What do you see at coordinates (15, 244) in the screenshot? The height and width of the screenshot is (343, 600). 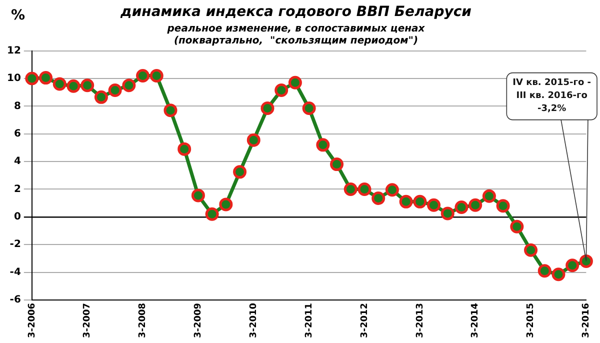 I see `y-tick-label: -2` at bounding box center [15, 244].